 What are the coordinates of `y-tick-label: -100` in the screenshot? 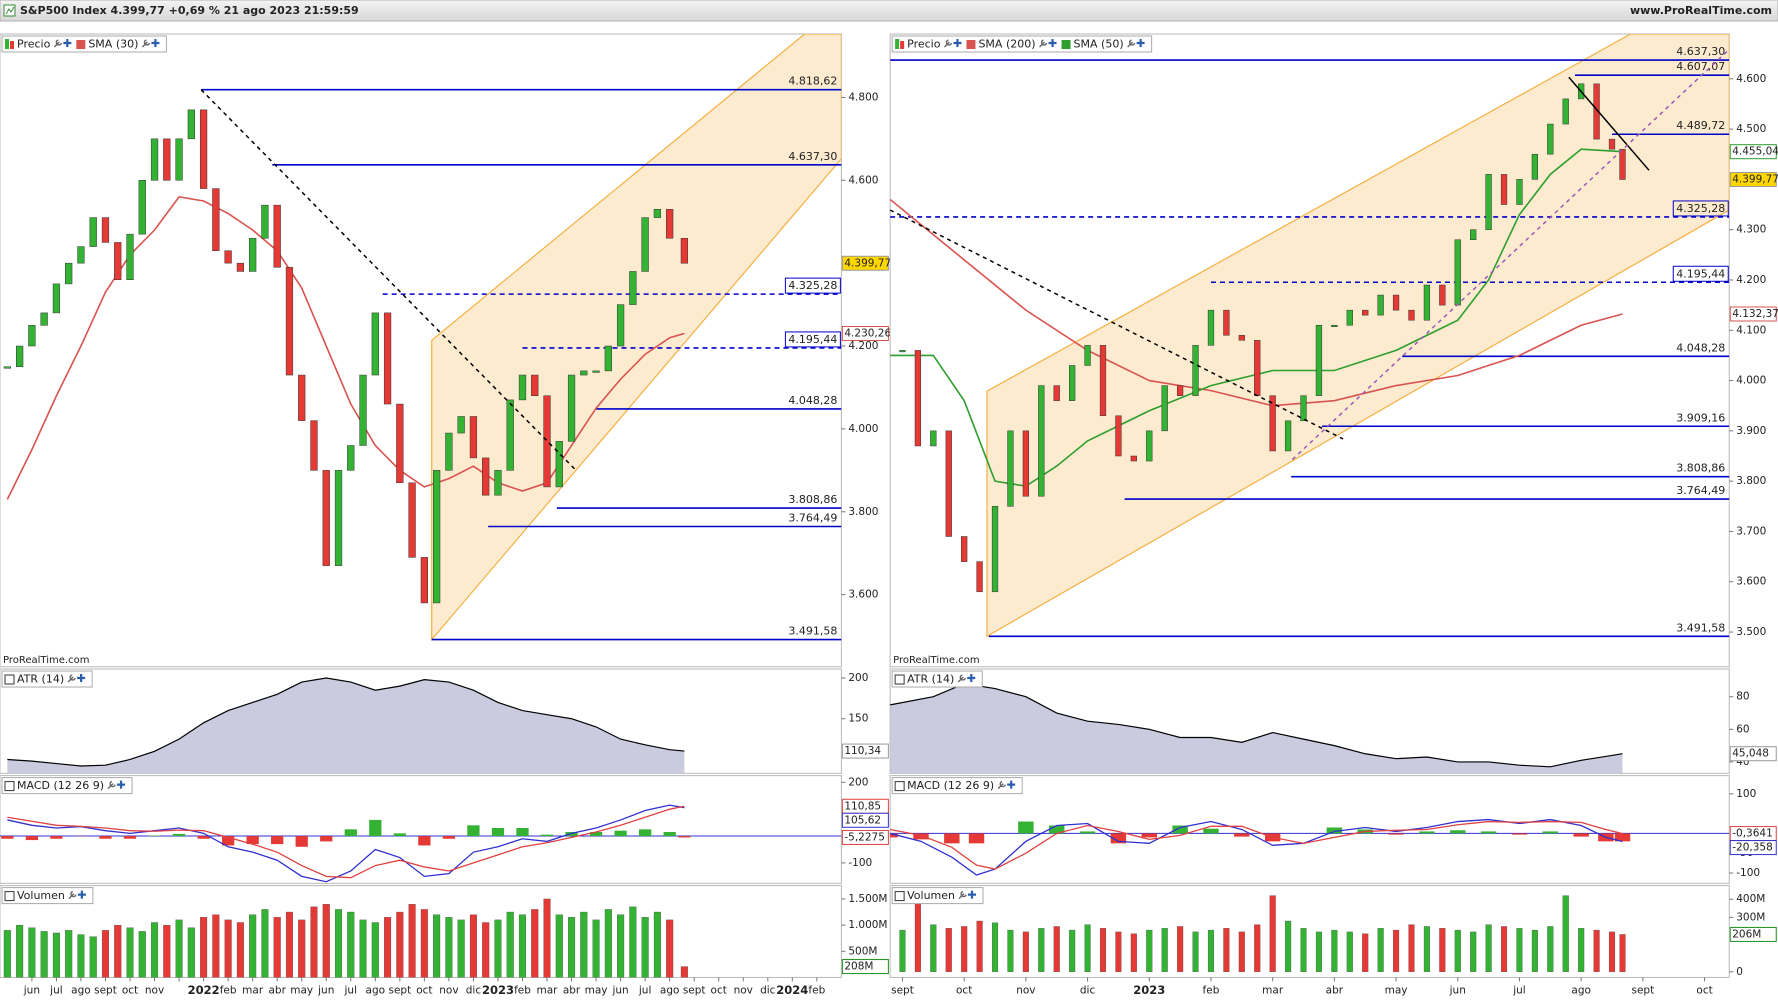 It's located at (860, 863).